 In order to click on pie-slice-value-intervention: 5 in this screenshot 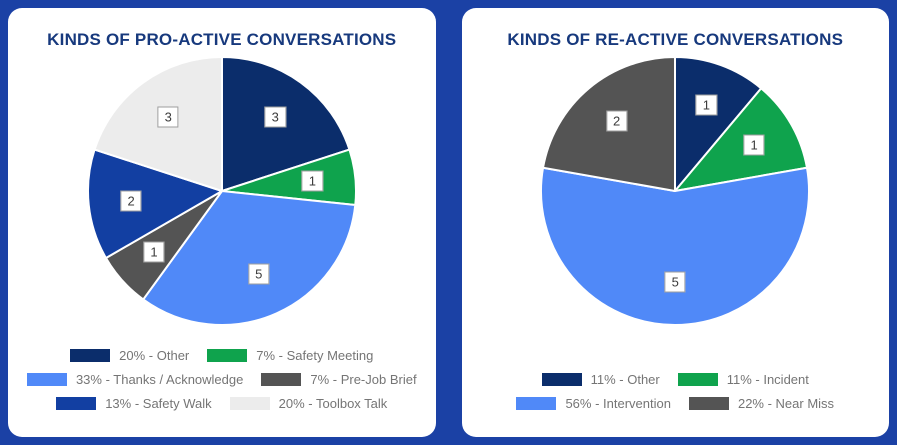, I will do `click(675, 282)`.